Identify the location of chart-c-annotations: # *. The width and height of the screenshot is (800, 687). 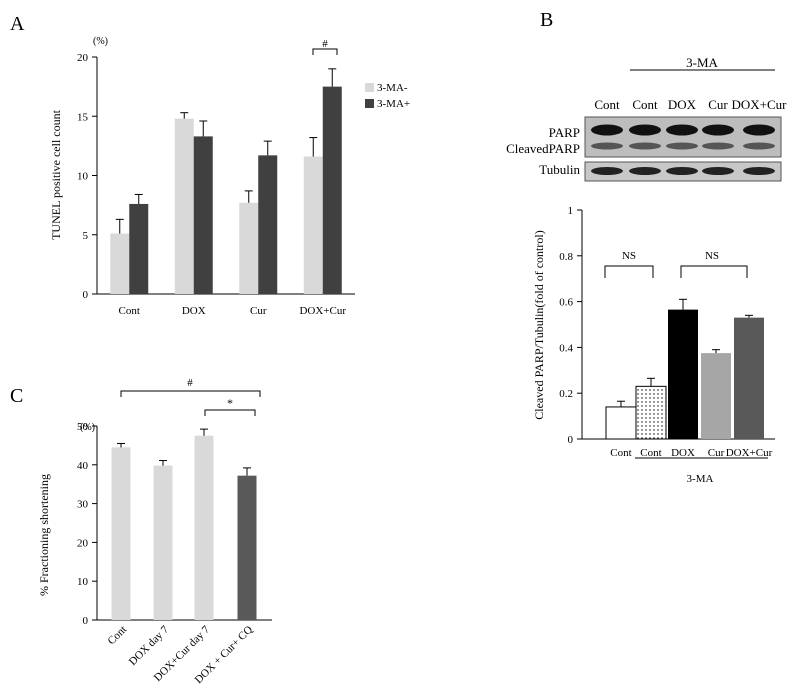
(190, 396).